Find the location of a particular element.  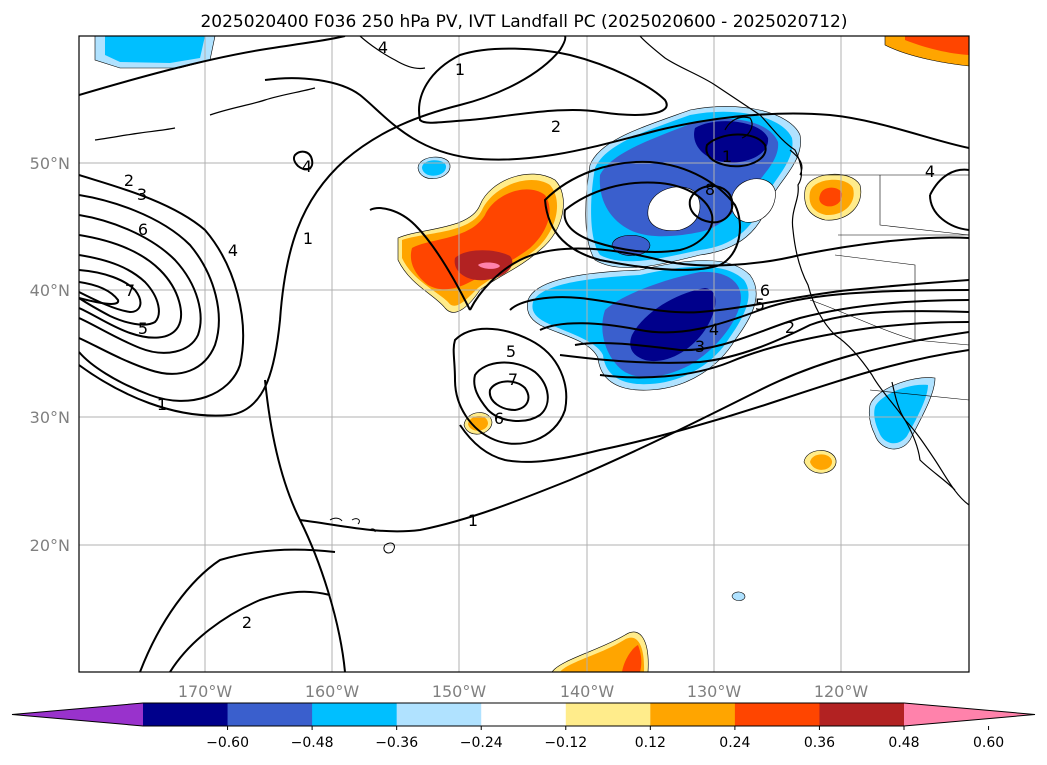

colorbar-tick-label: −0.60 is located at coordinates (227, 743).